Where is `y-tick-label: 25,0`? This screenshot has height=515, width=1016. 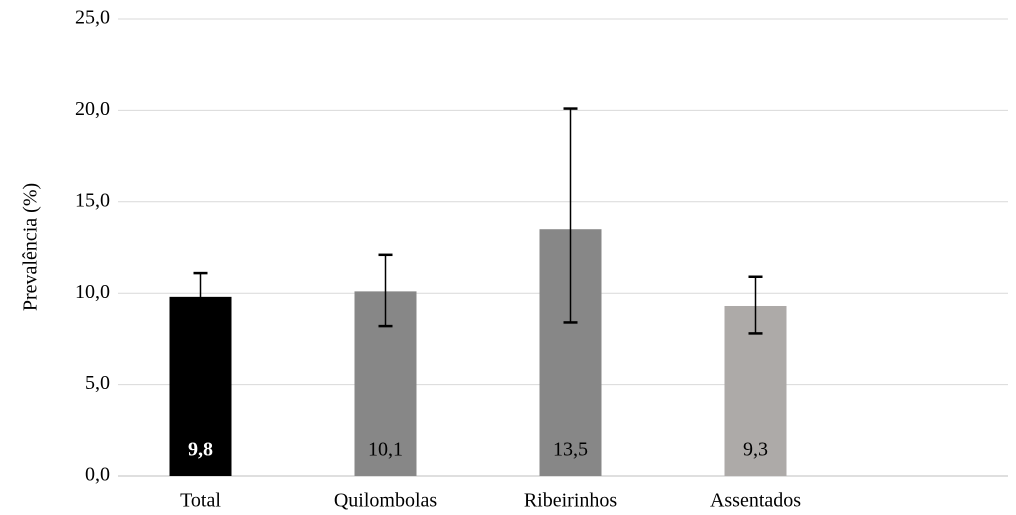 y-tick-label: 25,0 is located at coordinates (92, 18).